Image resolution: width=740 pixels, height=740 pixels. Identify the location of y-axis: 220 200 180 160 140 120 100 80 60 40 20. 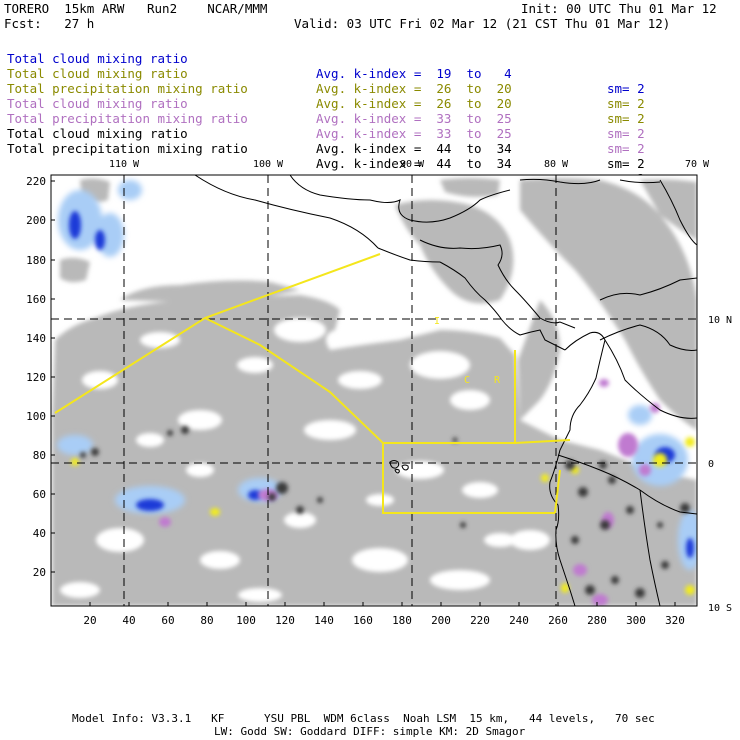
(36, 377).